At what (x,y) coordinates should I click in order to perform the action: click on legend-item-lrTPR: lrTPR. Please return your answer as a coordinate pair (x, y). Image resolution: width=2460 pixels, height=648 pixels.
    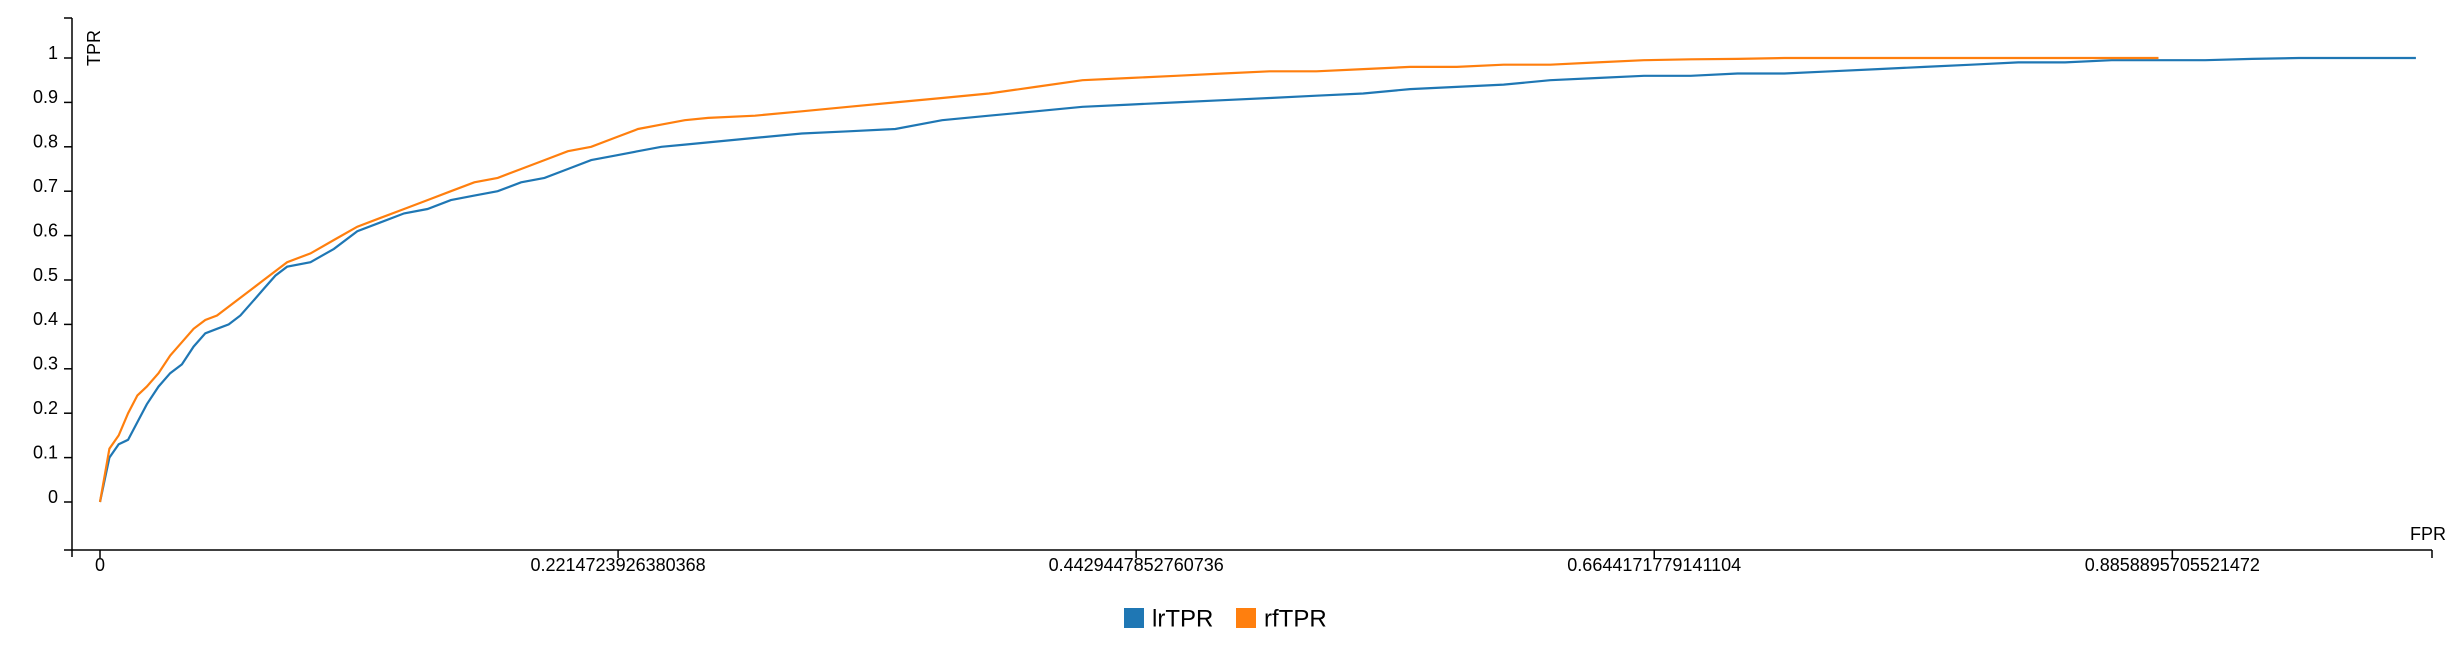
    Looking at the image, I should click on (1168, 618).